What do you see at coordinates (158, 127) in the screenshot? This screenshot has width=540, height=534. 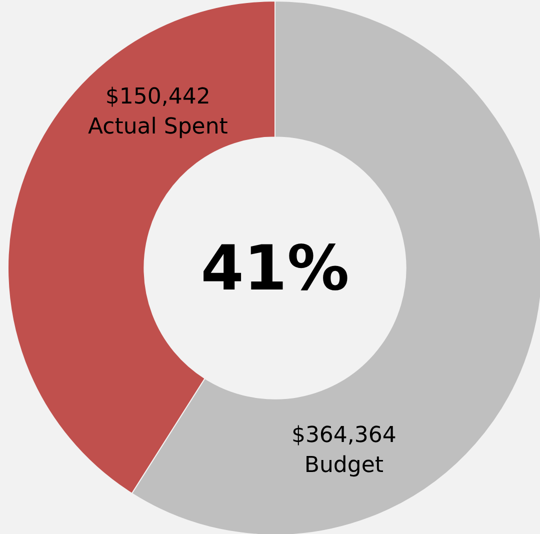 I see `slice-label: Actual Spent` at bounding box center [158, 127].